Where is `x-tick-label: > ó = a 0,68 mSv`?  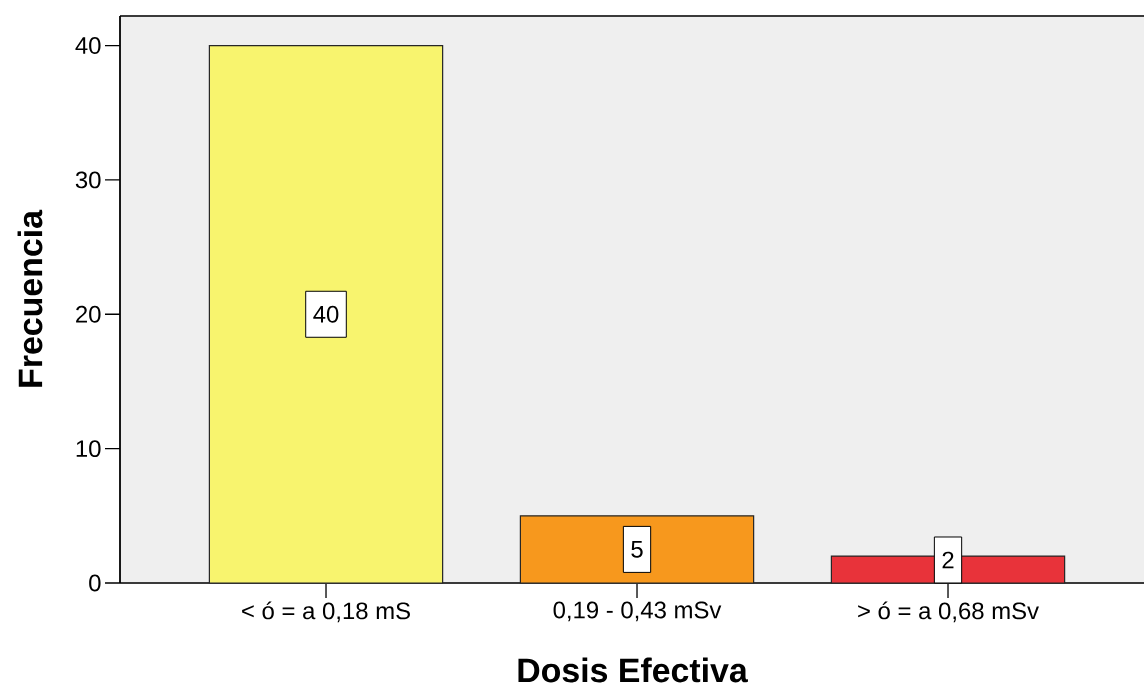
x-tick-label: > ó = a 0,68 mSv is located at coordinates (948, 612).